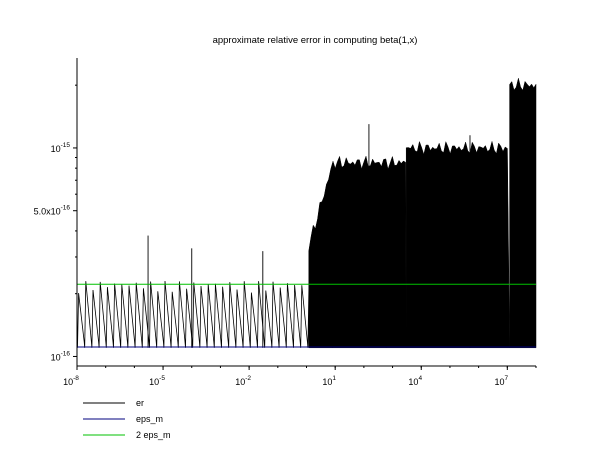 This screenshot has width=610, height=460. I want to click on series-er-line, so click(195, 314).